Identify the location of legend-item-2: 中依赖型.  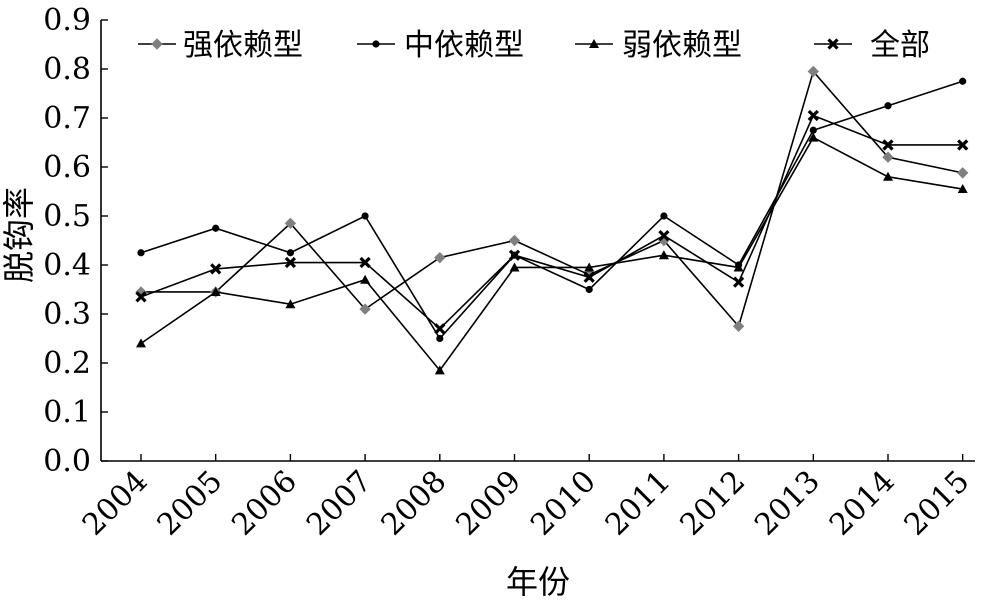
(440, 45).